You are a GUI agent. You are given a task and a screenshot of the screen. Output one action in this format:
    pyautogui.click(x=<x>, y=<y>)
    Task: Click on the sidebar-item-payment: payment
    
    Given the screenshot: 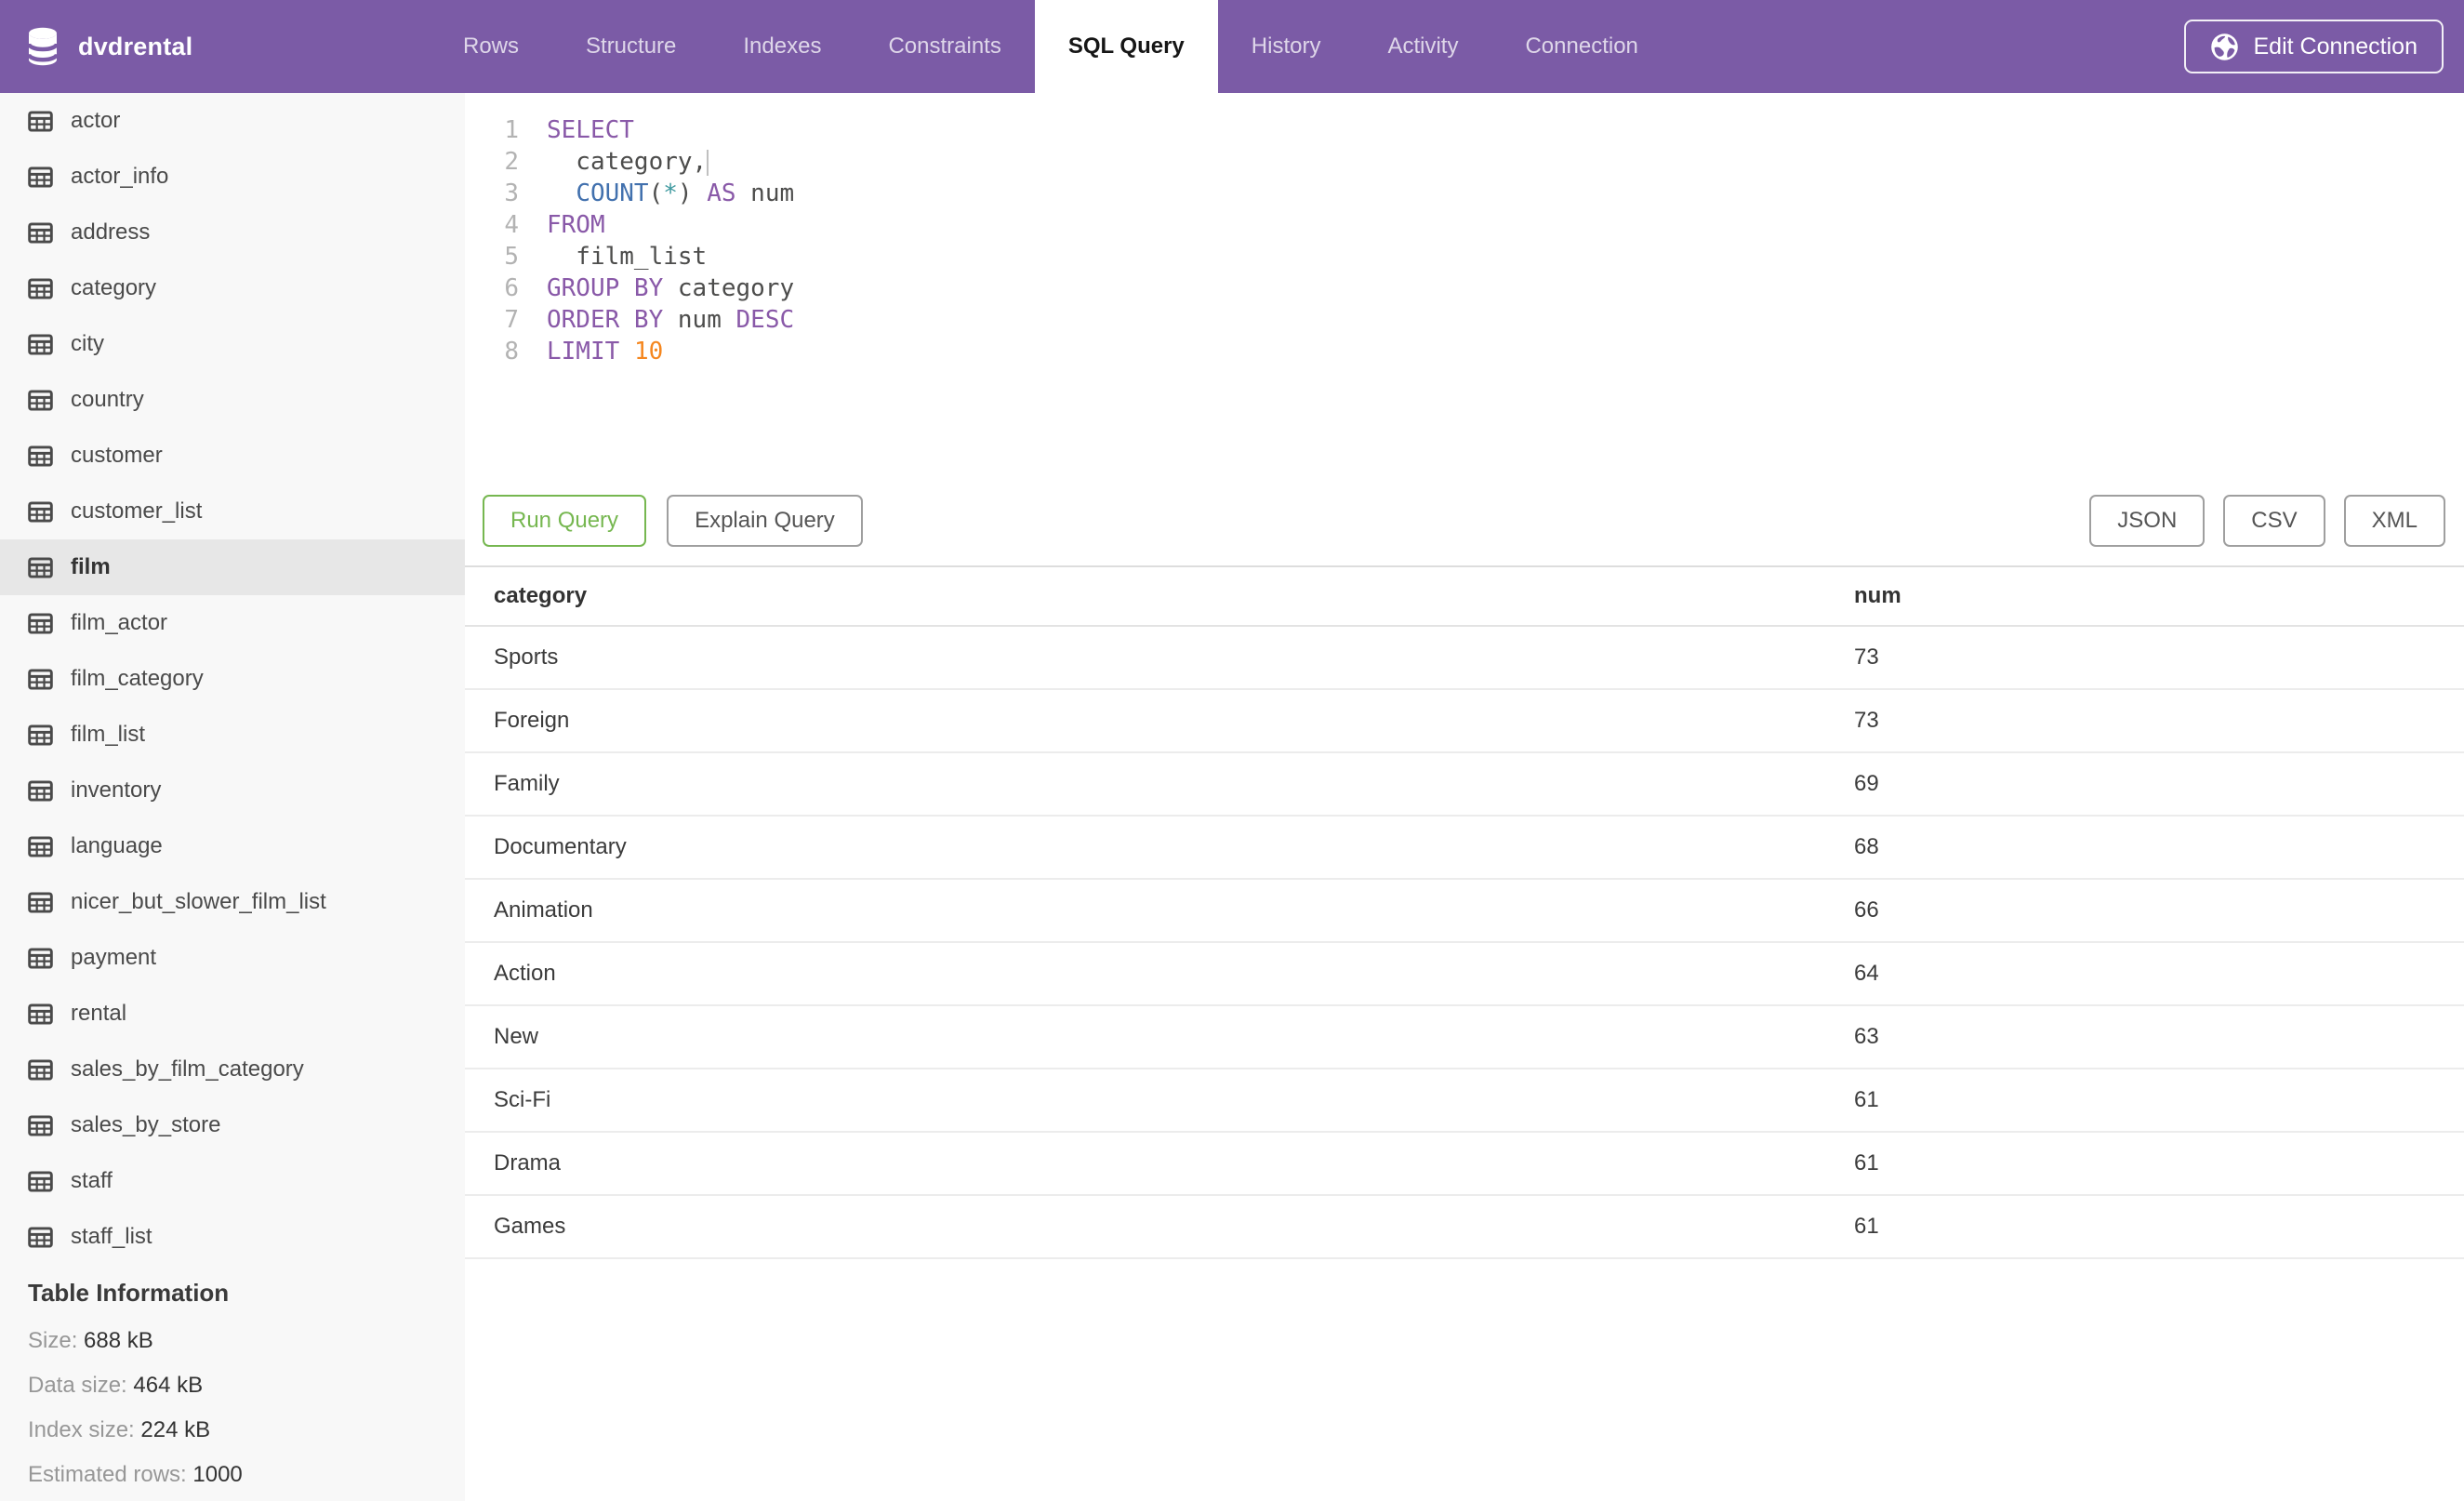 What is the action you would take?
    pyautogui.click(x=232, y=958)
    